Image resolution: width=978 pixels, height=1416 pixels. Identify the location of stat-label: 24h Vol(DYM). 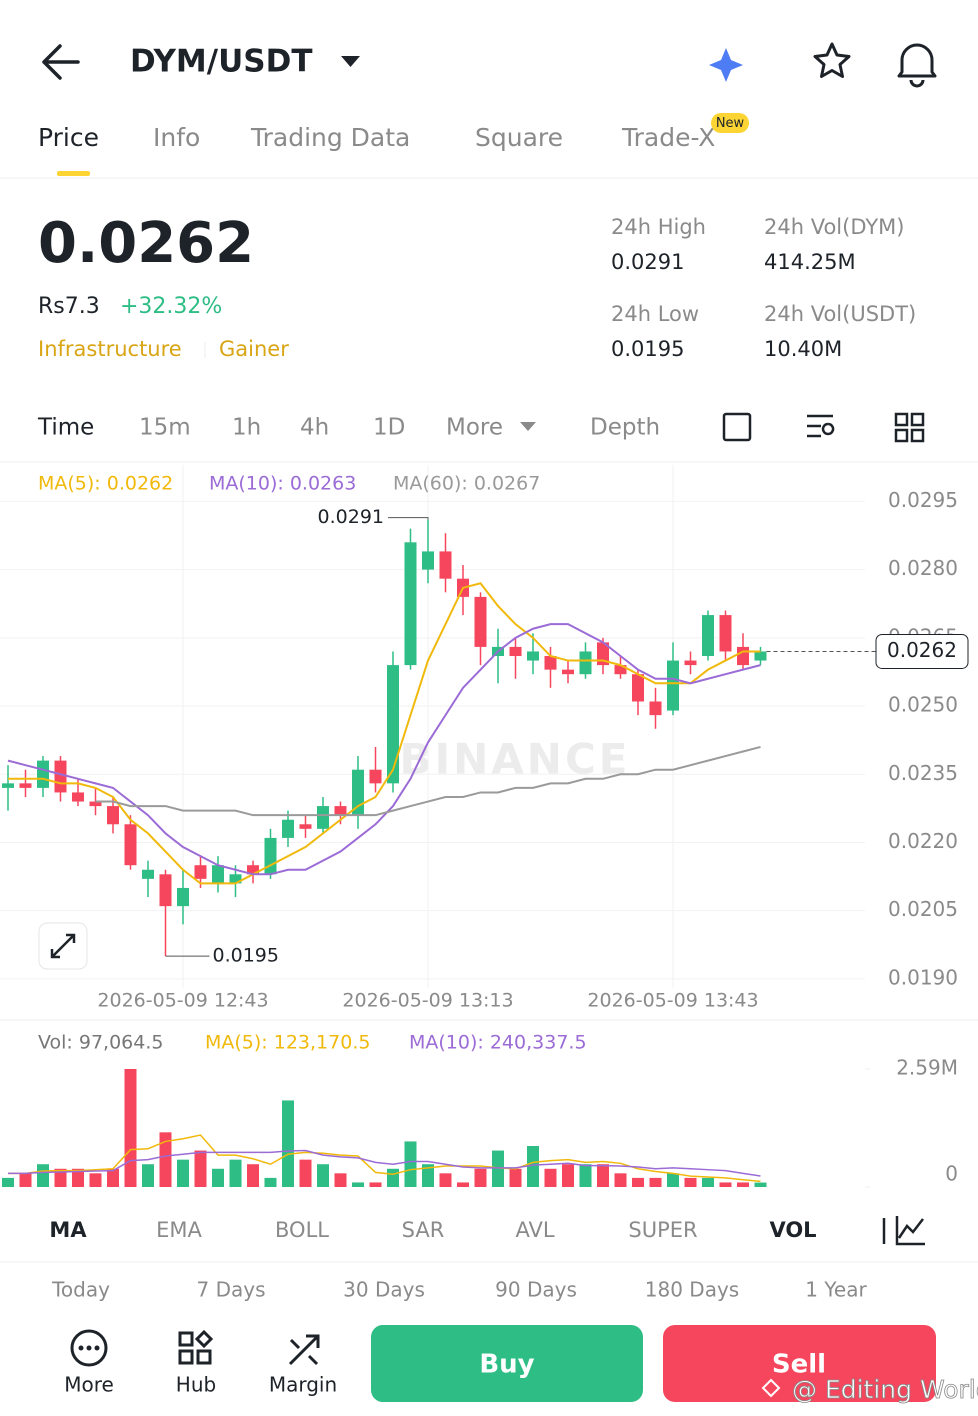
(834, 227).